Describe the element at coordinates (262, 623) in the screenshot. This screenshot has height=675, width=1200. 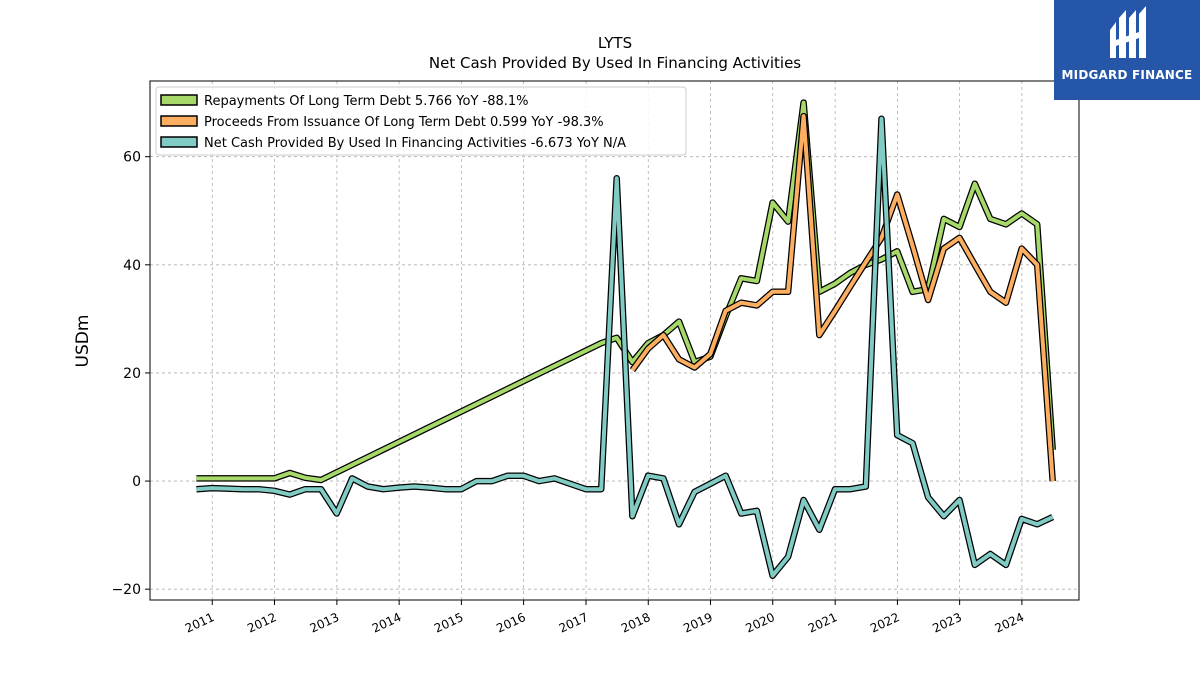
I see `x-tick-label: 2012` at that location.